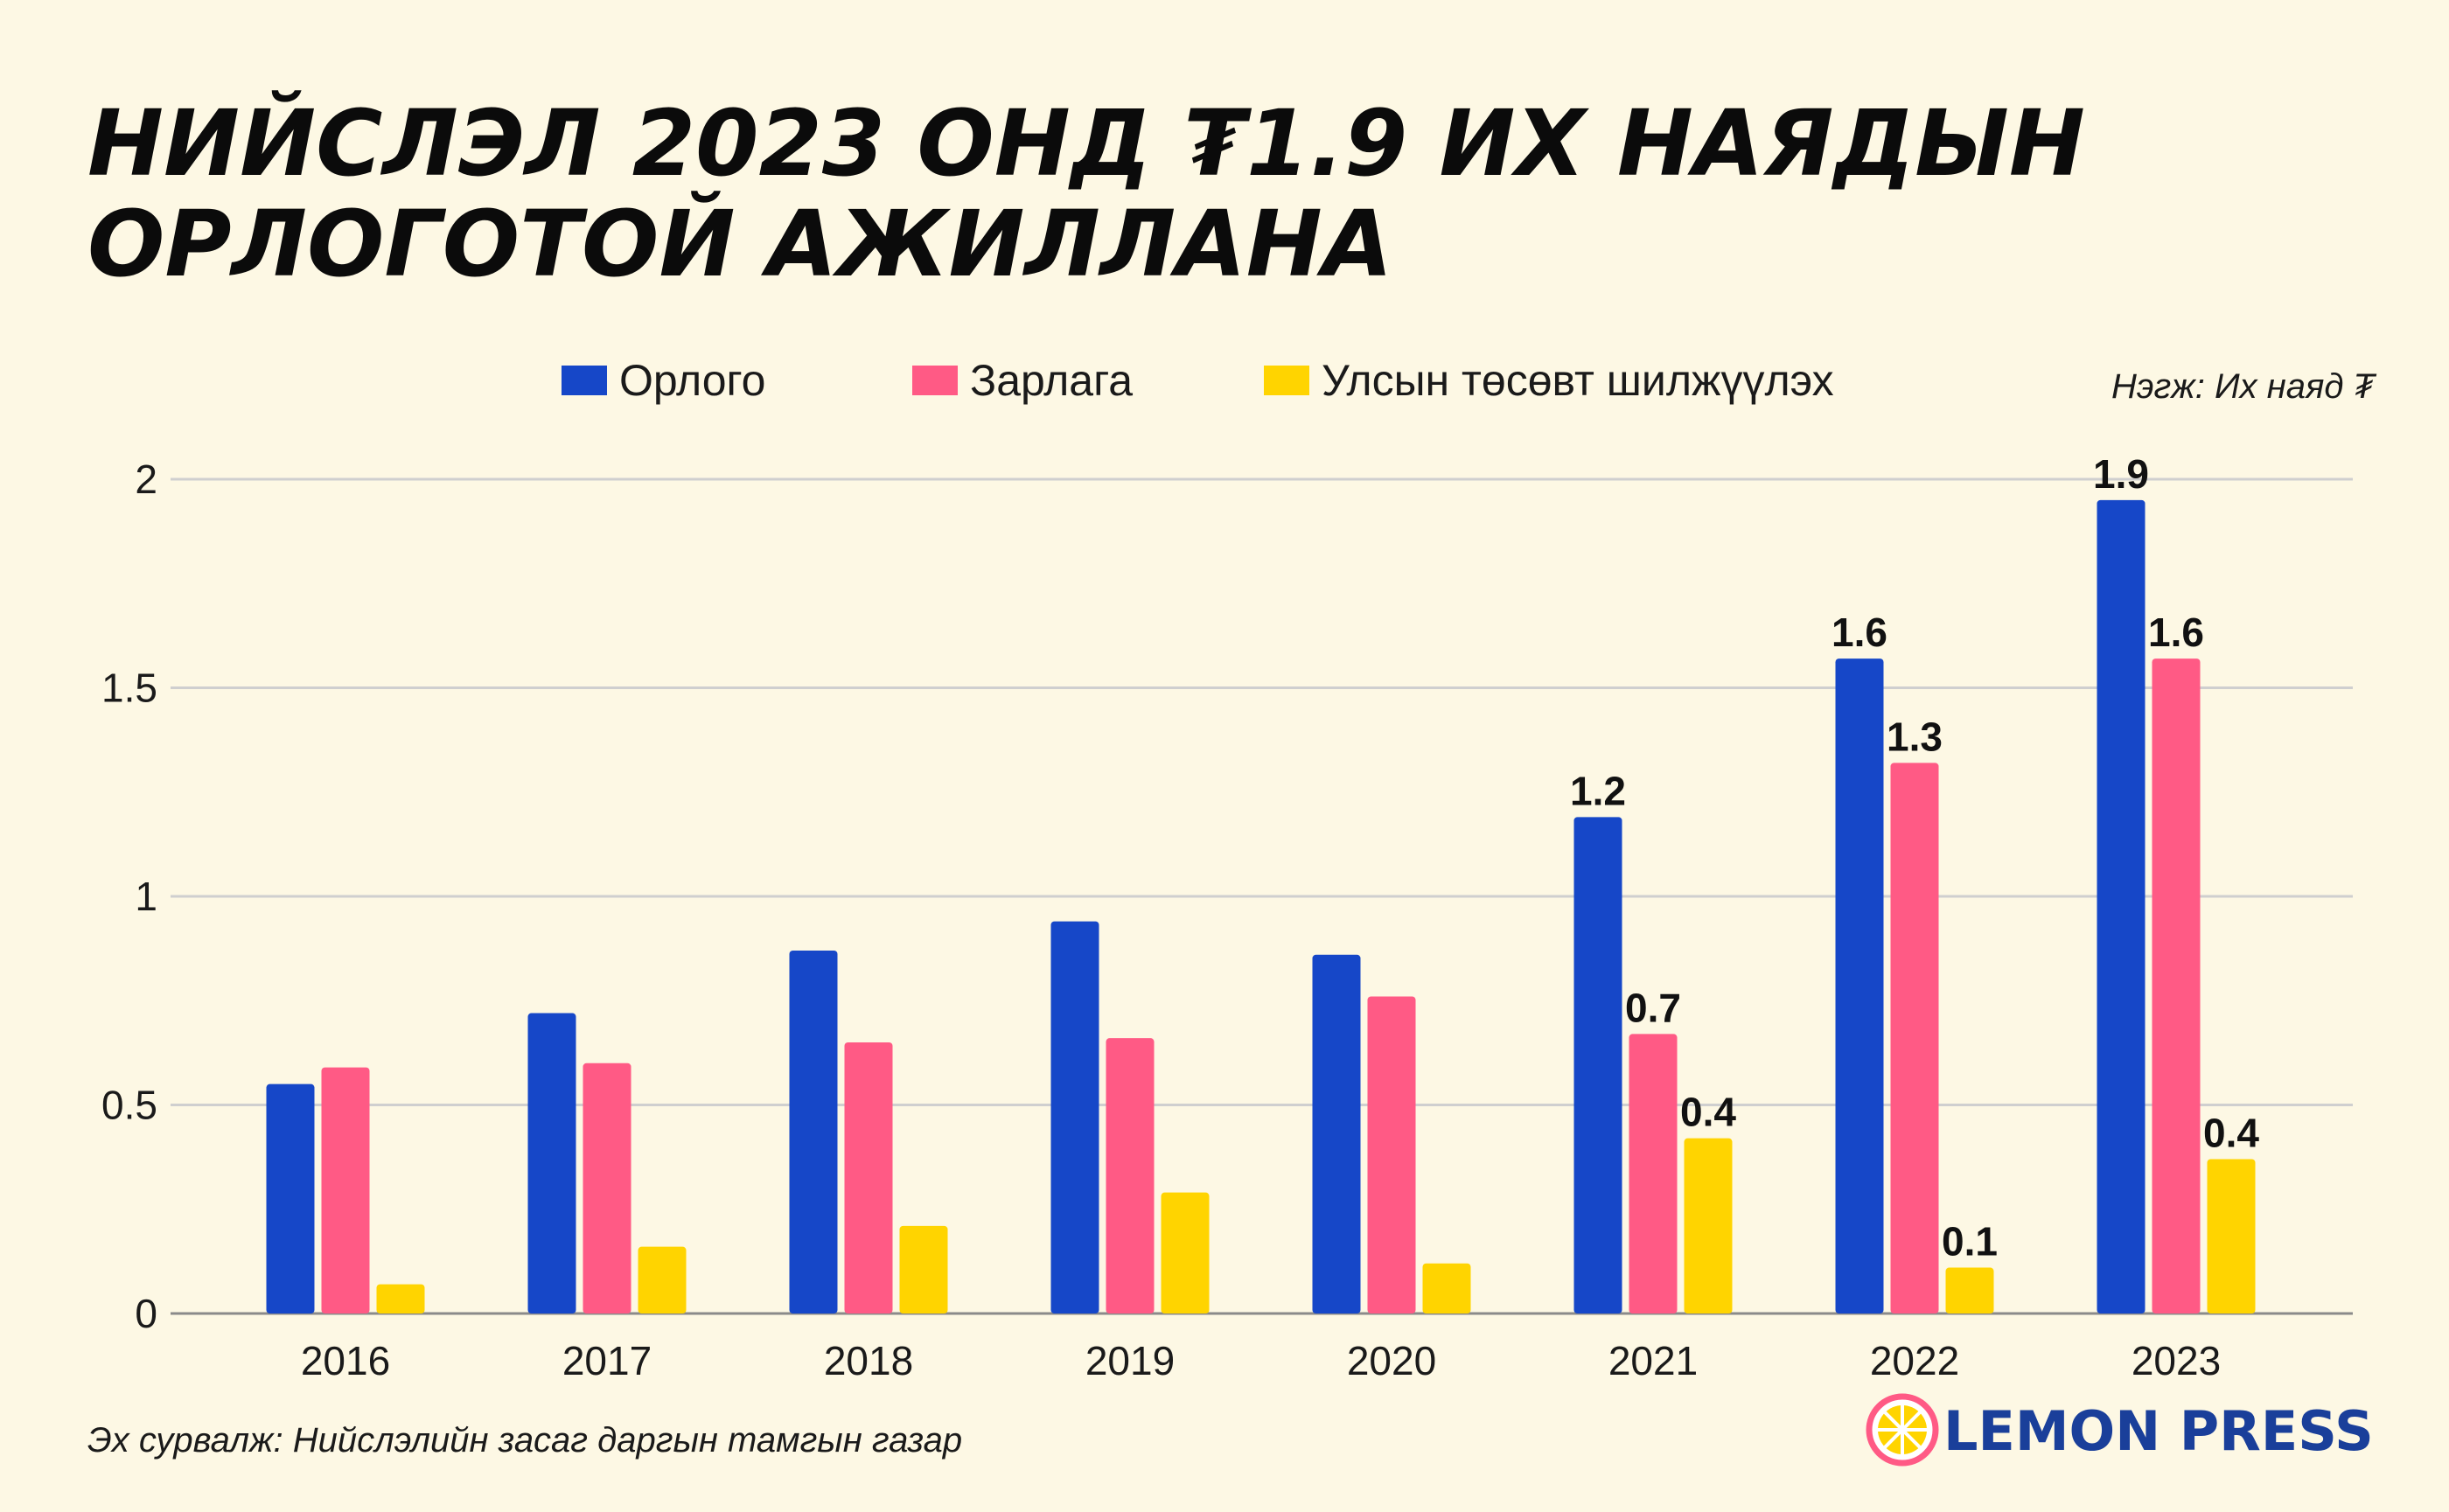  Describe the element at coordinates (2158, 1431) in the screenshot. I see `logo-text: LEMON PRESS` at that location.